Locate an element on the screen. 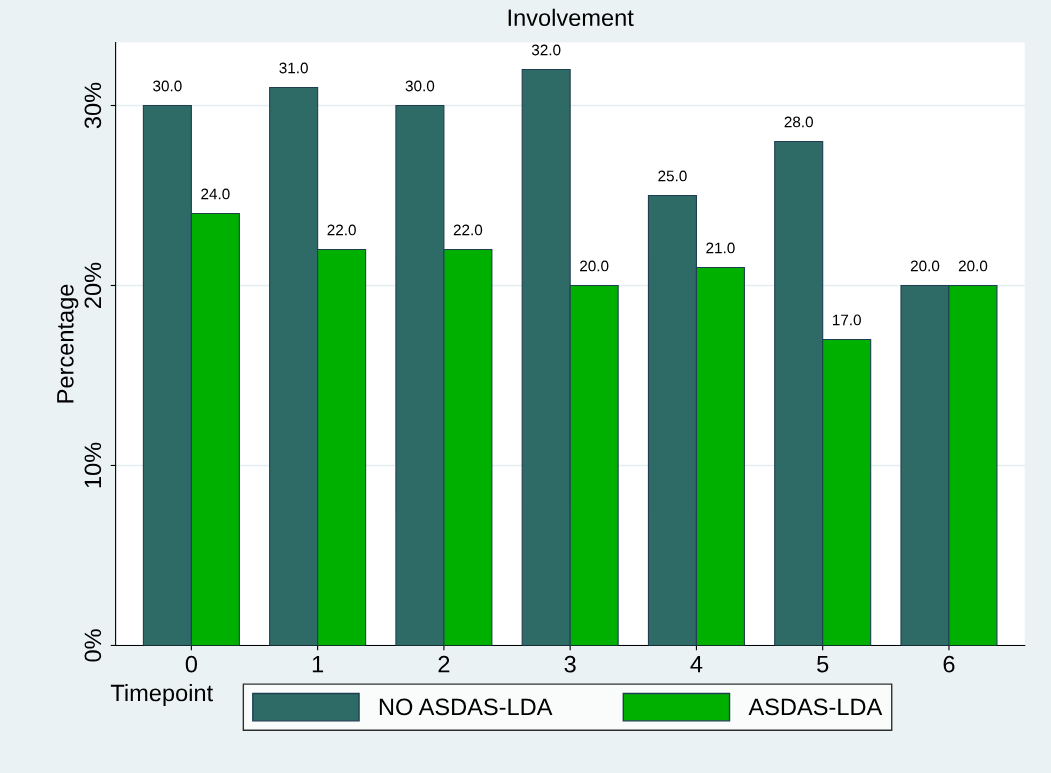 This screenshot has height=773, width=1051. y-axis-title: Percentage is located at coordinates (68, 343).